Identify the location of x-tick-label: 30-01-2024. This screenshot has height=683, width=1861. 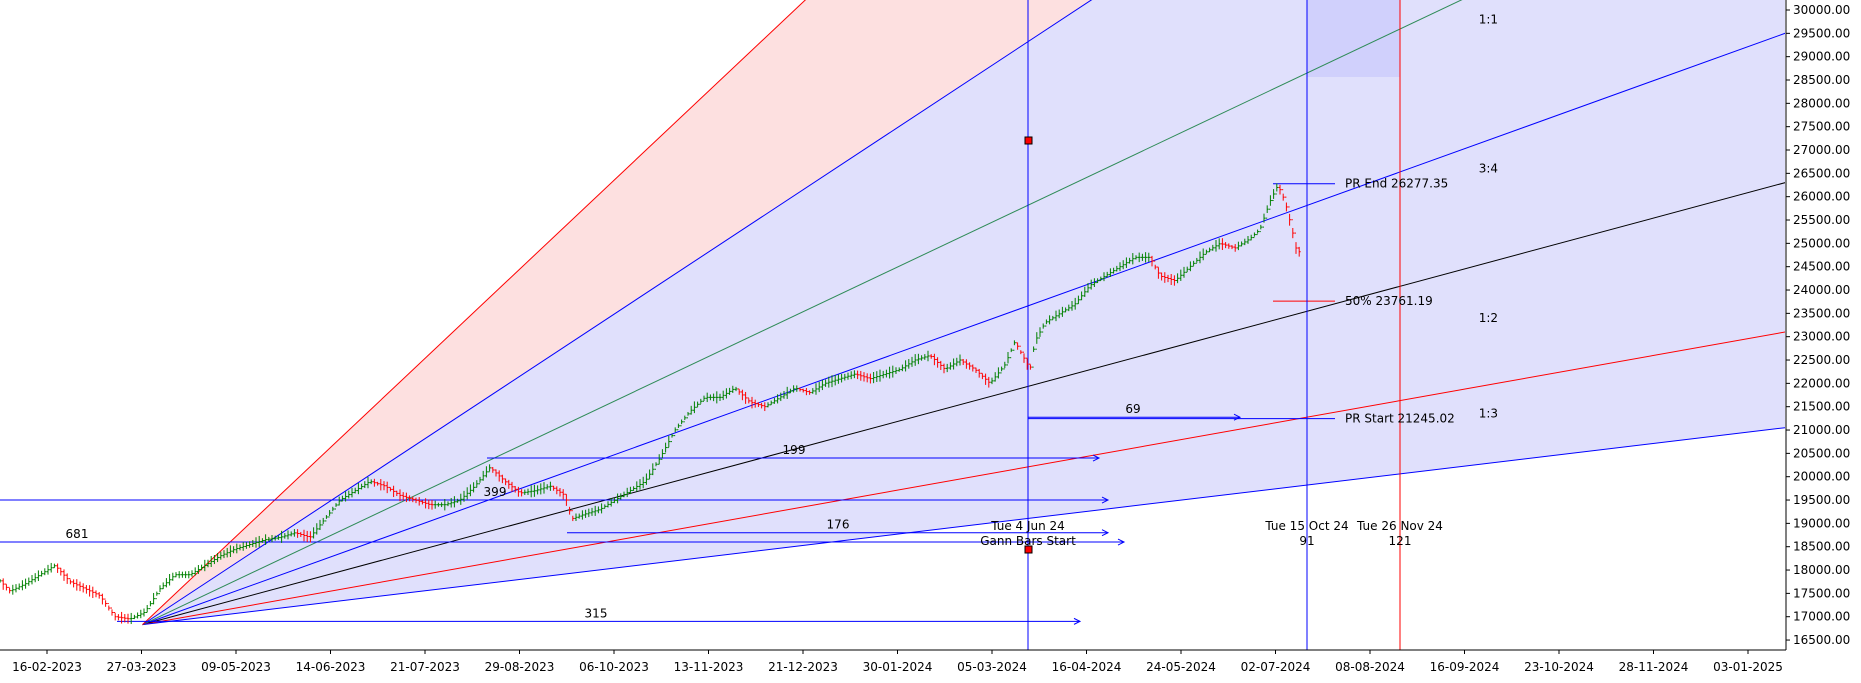
(898, 667).